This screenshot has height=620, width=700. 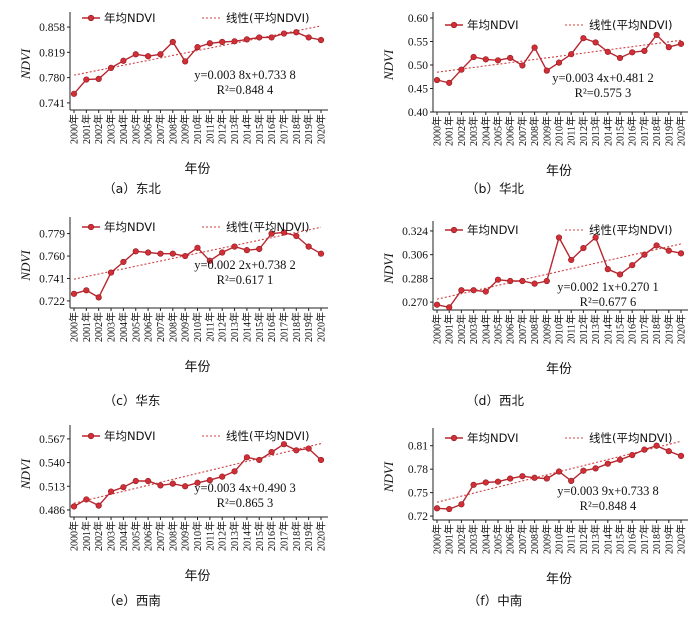 I want to click on y-tick-label: 0.567, so click(x=52, y=440).